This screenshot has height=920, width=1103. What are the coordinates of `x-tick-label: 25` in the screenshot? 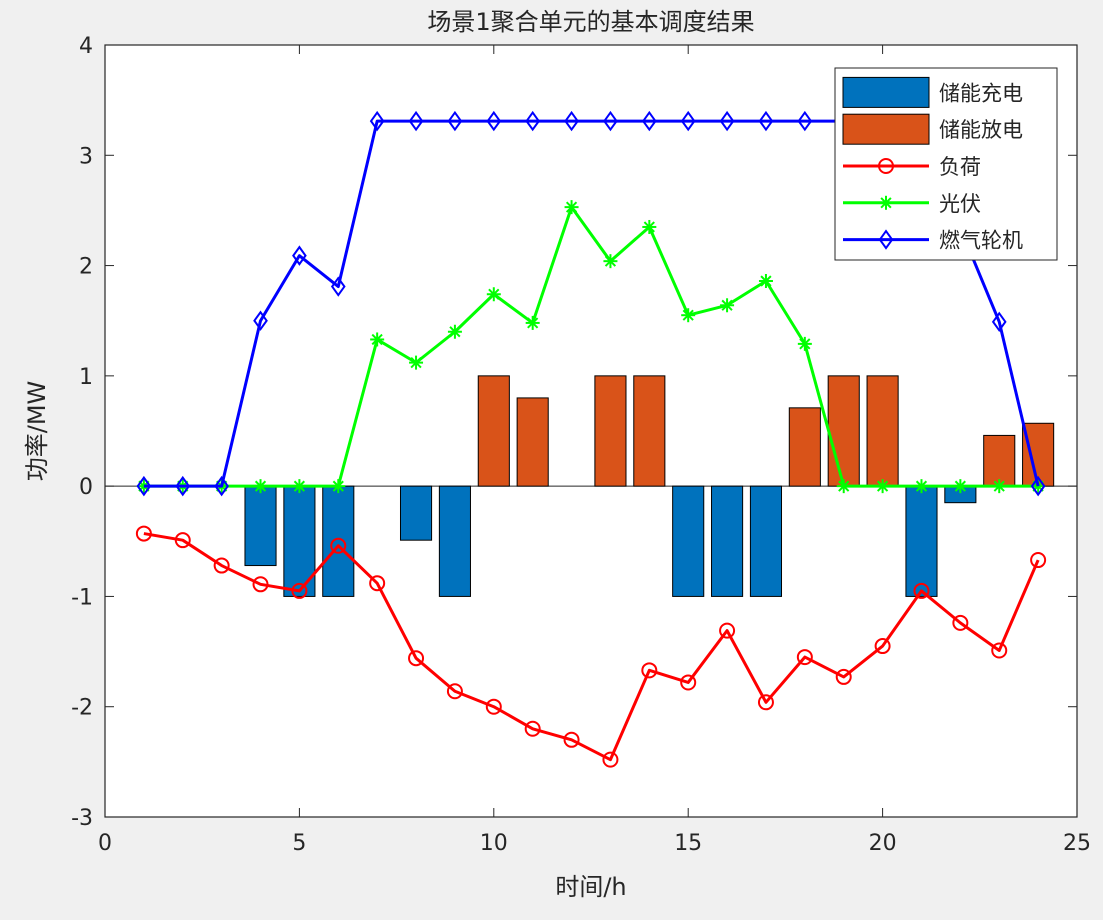 It's located at (1077, 843).